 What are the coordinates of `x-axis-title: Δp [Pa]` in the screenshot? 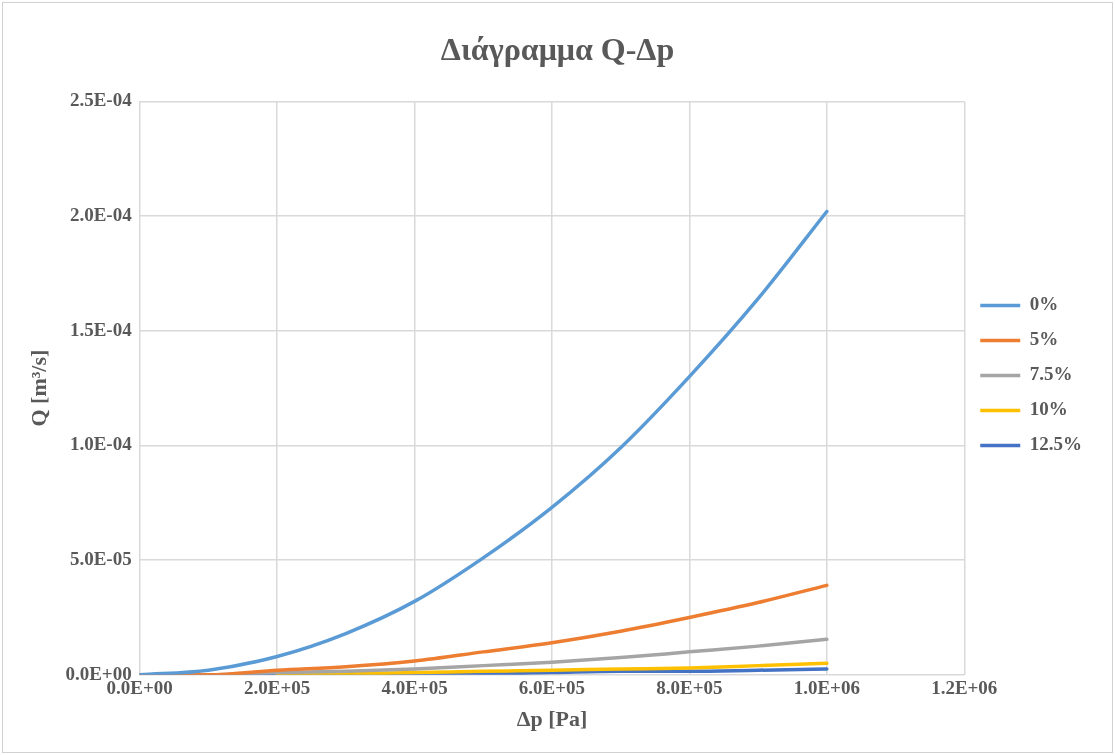 It's located at (552, 719).